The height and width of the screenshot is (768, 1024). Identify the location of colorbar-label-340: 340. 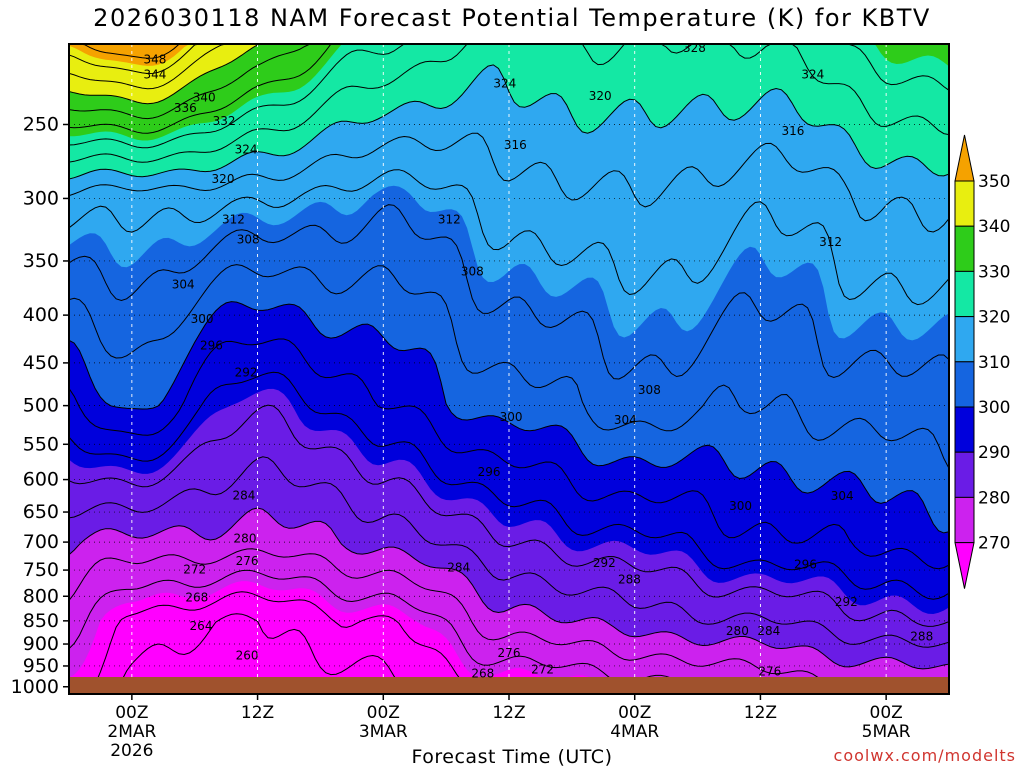
(994, 227).